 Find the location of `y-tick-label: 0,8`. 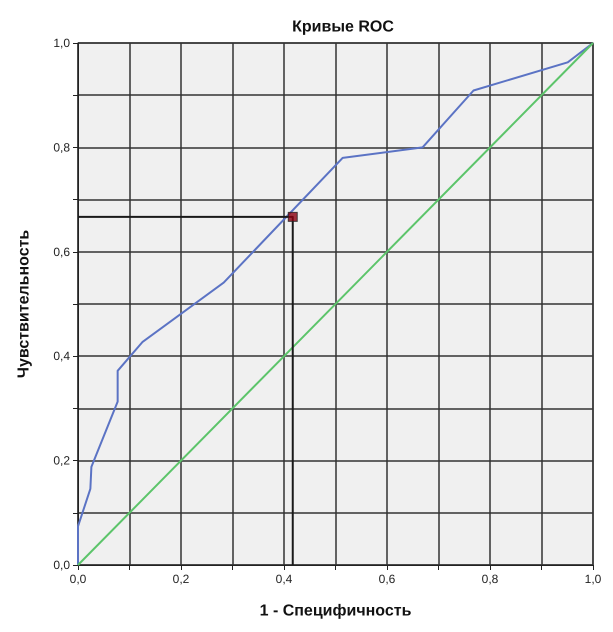

y-tick-label: 0,8 is located at coordinates (61, 147).